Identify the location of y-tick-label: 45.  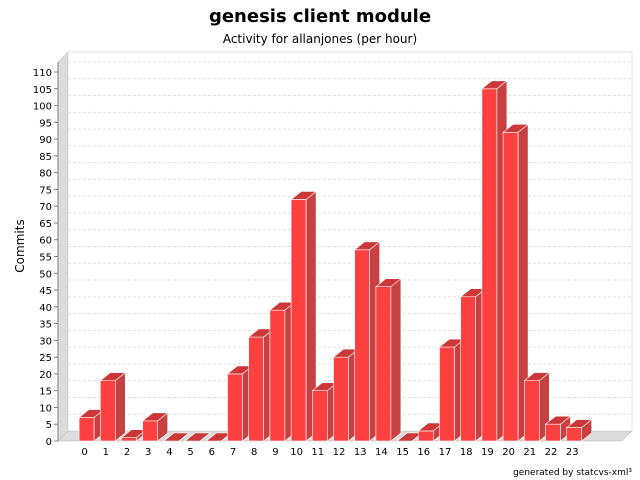
(45, 291).